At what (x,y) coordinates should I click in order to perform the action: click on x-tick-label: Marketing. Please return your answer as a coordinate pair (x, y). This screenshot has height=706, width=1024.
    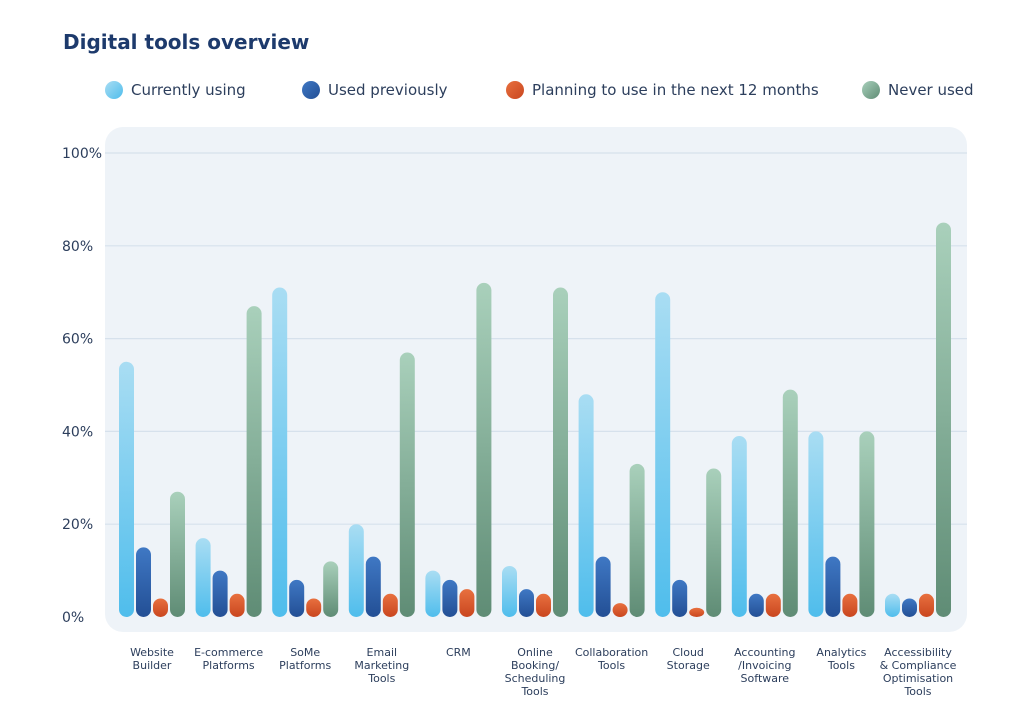
    Looking at the image, I should click on (381, 665).